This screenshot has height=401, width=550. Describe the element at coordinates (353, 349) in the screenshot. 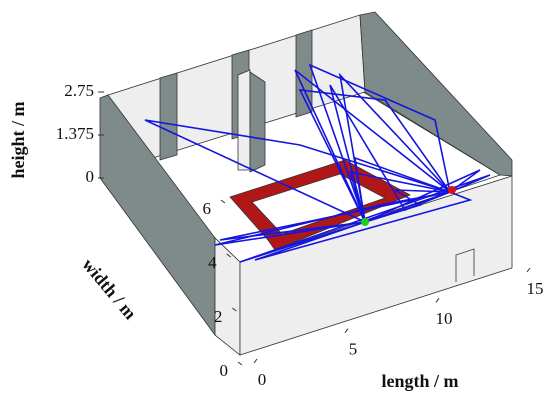

I see `x-tick-label: 5` at that location.